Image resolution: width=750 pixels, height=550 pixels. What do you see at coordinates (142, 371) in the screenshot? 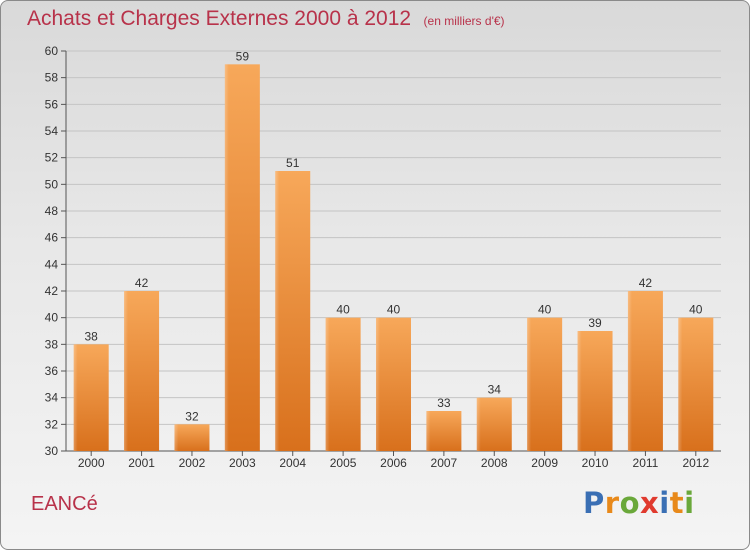
I see `bar-2001` at bounding box center [142, 371].